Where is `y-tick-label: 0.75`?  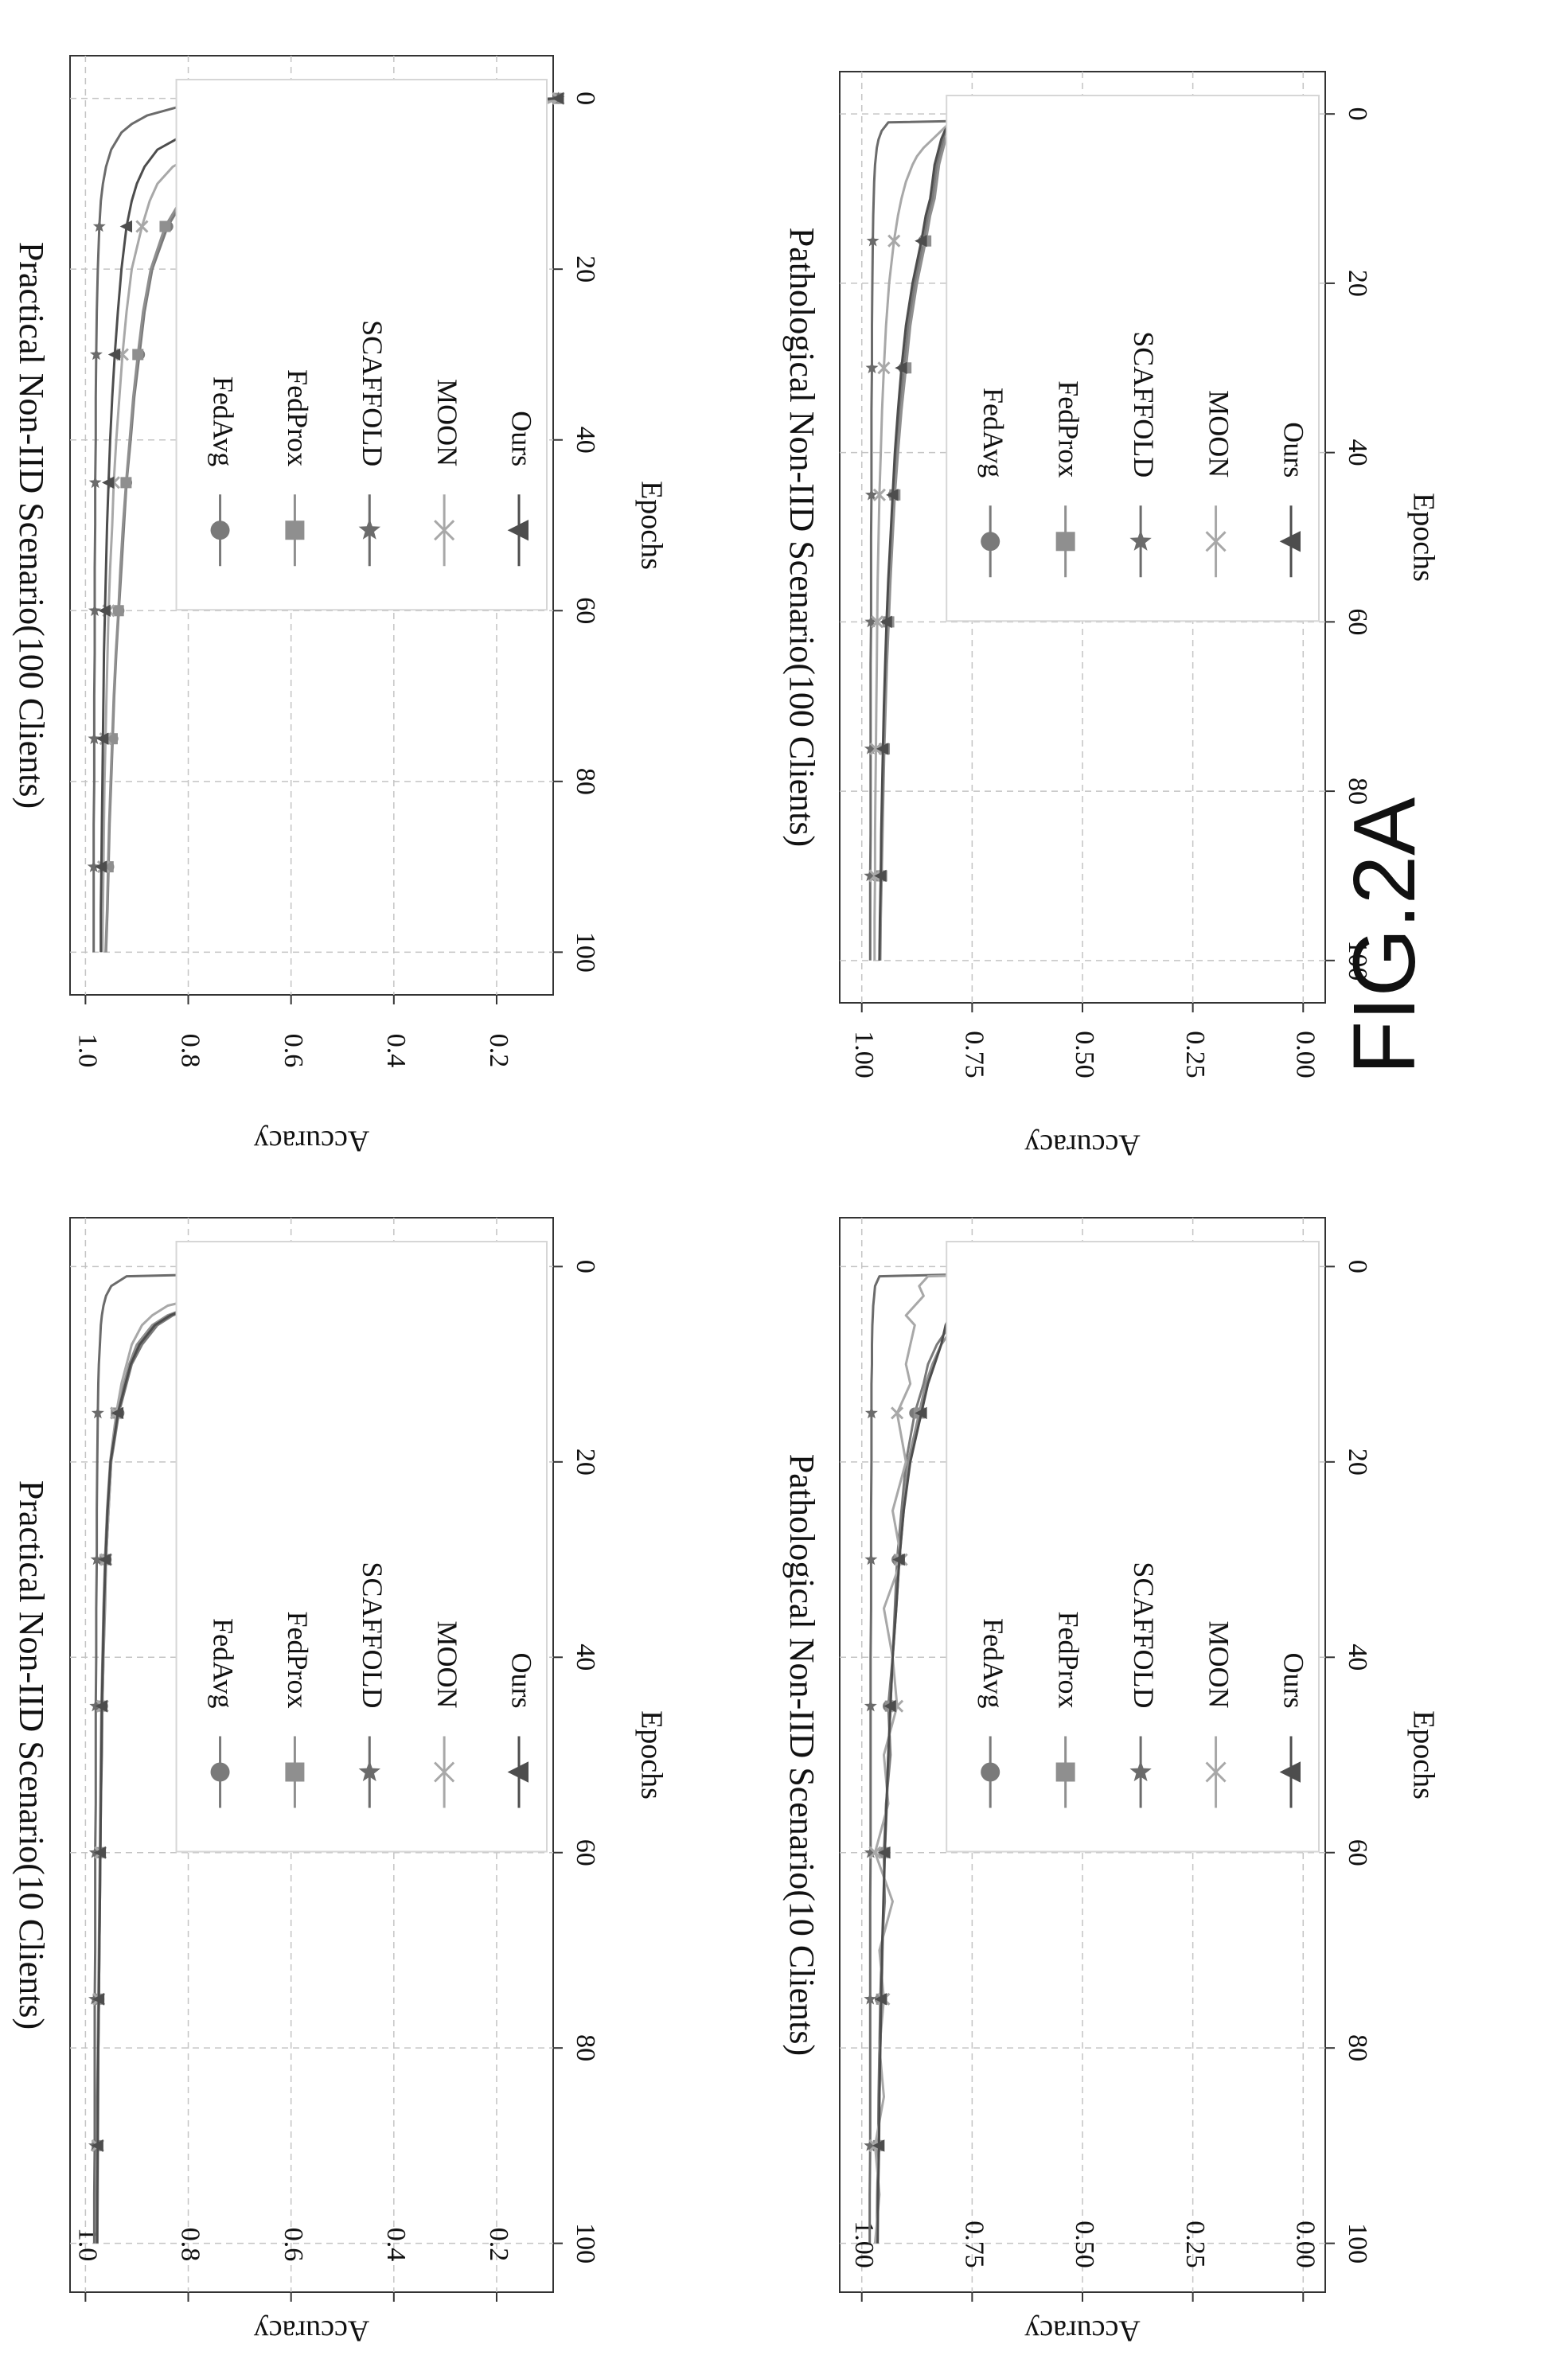 y-tick-label: 0.75 is located at coordinates (975, 1054).